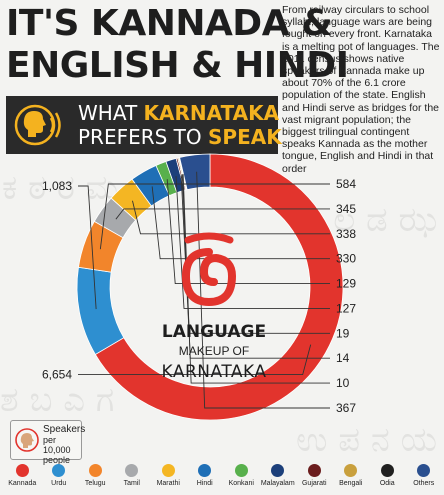 This screenshot has height=495, width=444. I want to click on legend-label: Malayalam, so click(277, 483).